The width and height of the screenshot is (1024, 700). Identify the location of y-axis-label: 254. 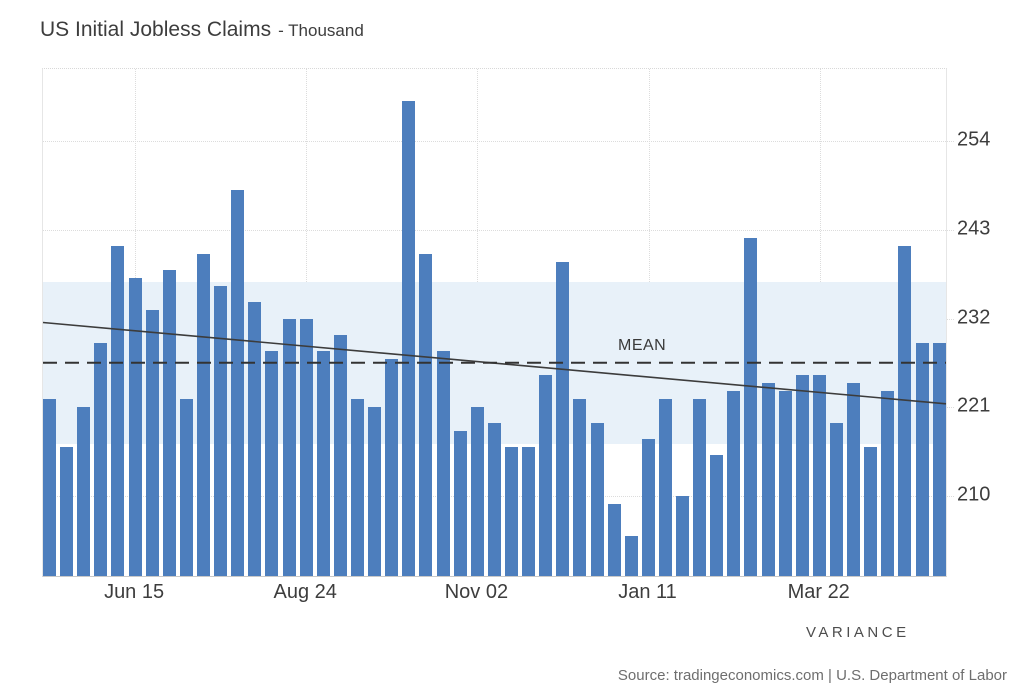
(974, 139).